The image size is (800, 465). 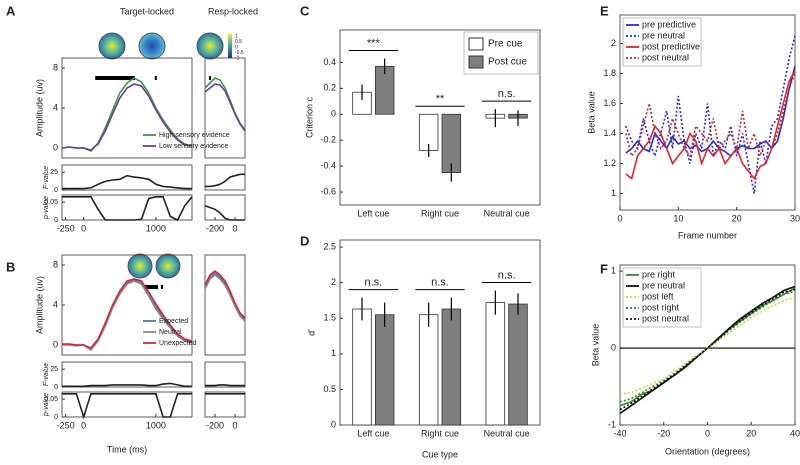 What do you see at coordinates (55, 264) in the screenshot?
I see `y-tick-label: 8` at bounding box center [55, 264].